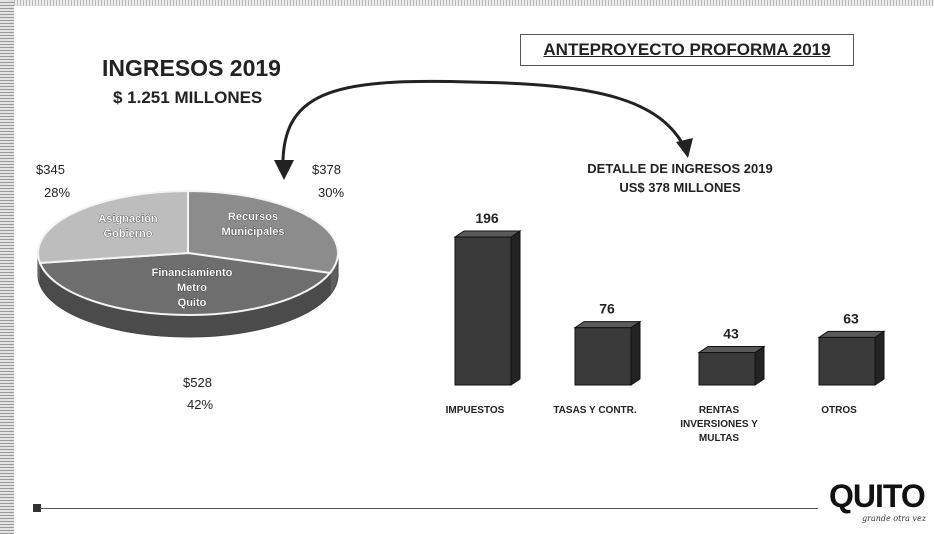 The width and height of the screenshot is (934, 534). Describe the element at coordinates (680, 168) in the screenshot. I see `bar-chart-title: DETALLE DE INGRESOS 2019` at that location.